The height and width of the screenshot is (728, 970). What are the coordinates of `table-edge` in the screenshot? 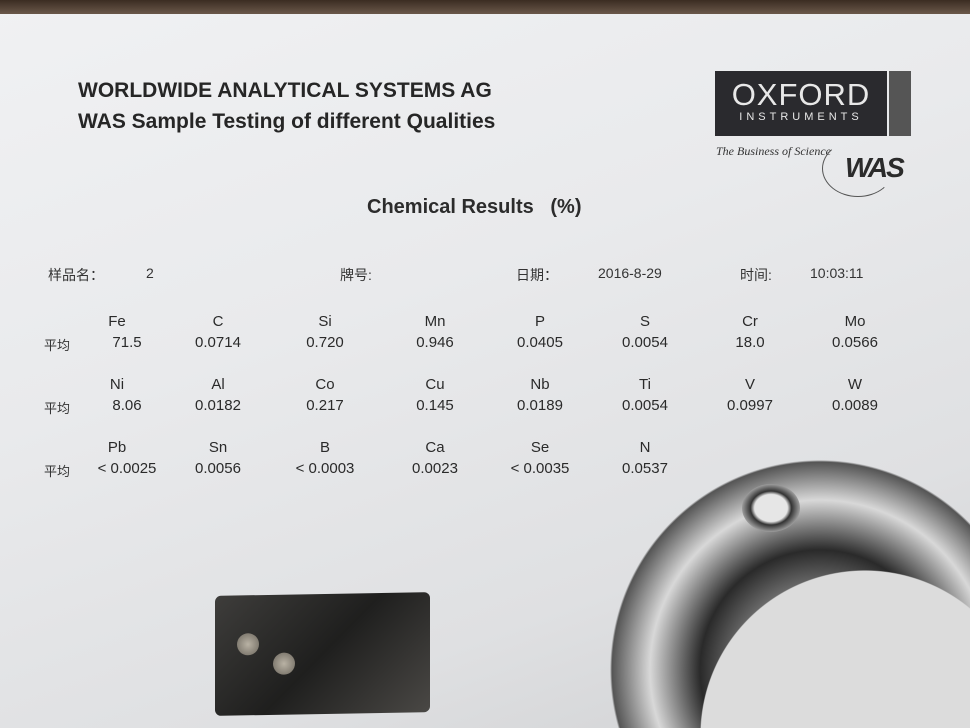 It's located at (485, 7).